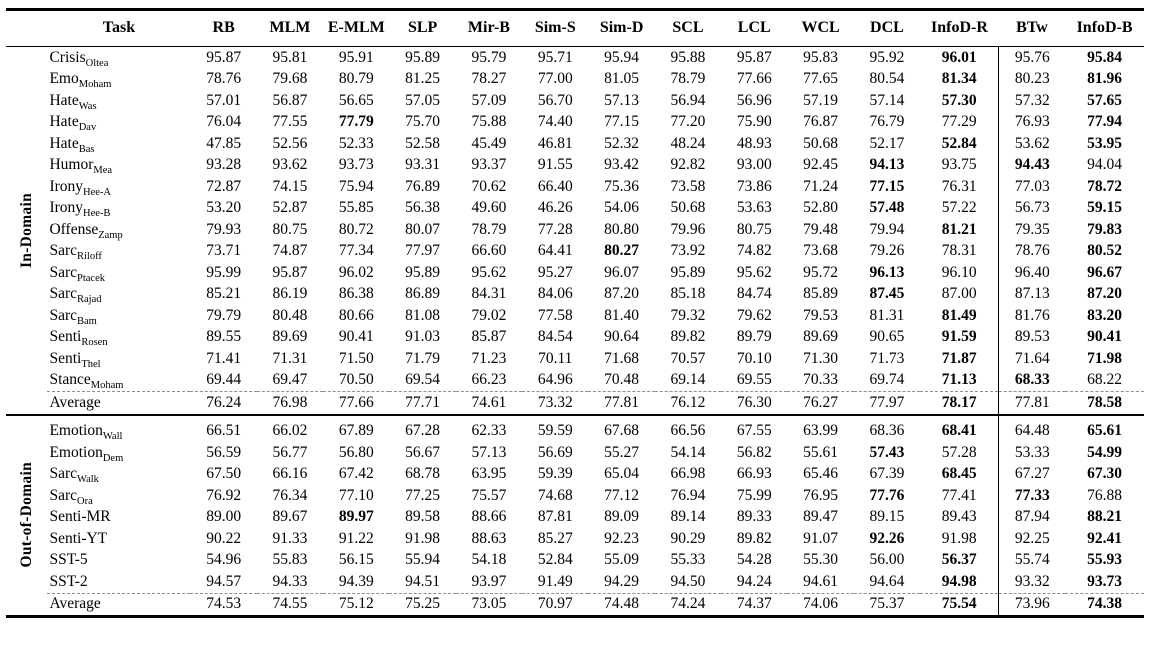  I want to click on metric-value: 56.94, so click(688, 100).